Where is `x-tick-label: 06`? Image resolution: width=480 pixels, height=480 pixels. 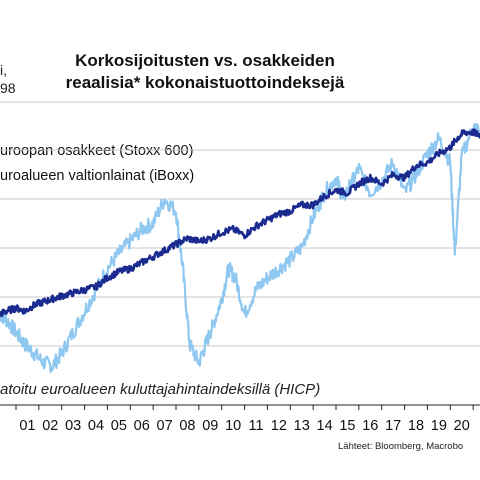
x-tick-label: 06 is located at coordinates (142, 426).